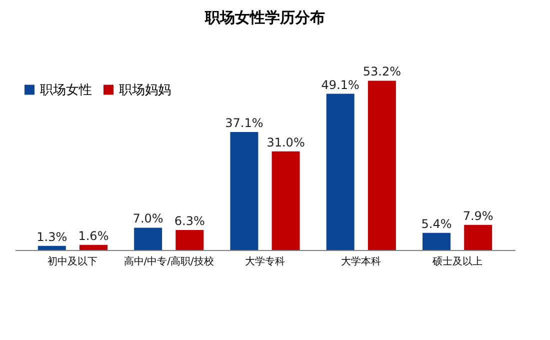  I want to click on x-tick-label: 高中/中专/高职/技校, so click(169, 262).